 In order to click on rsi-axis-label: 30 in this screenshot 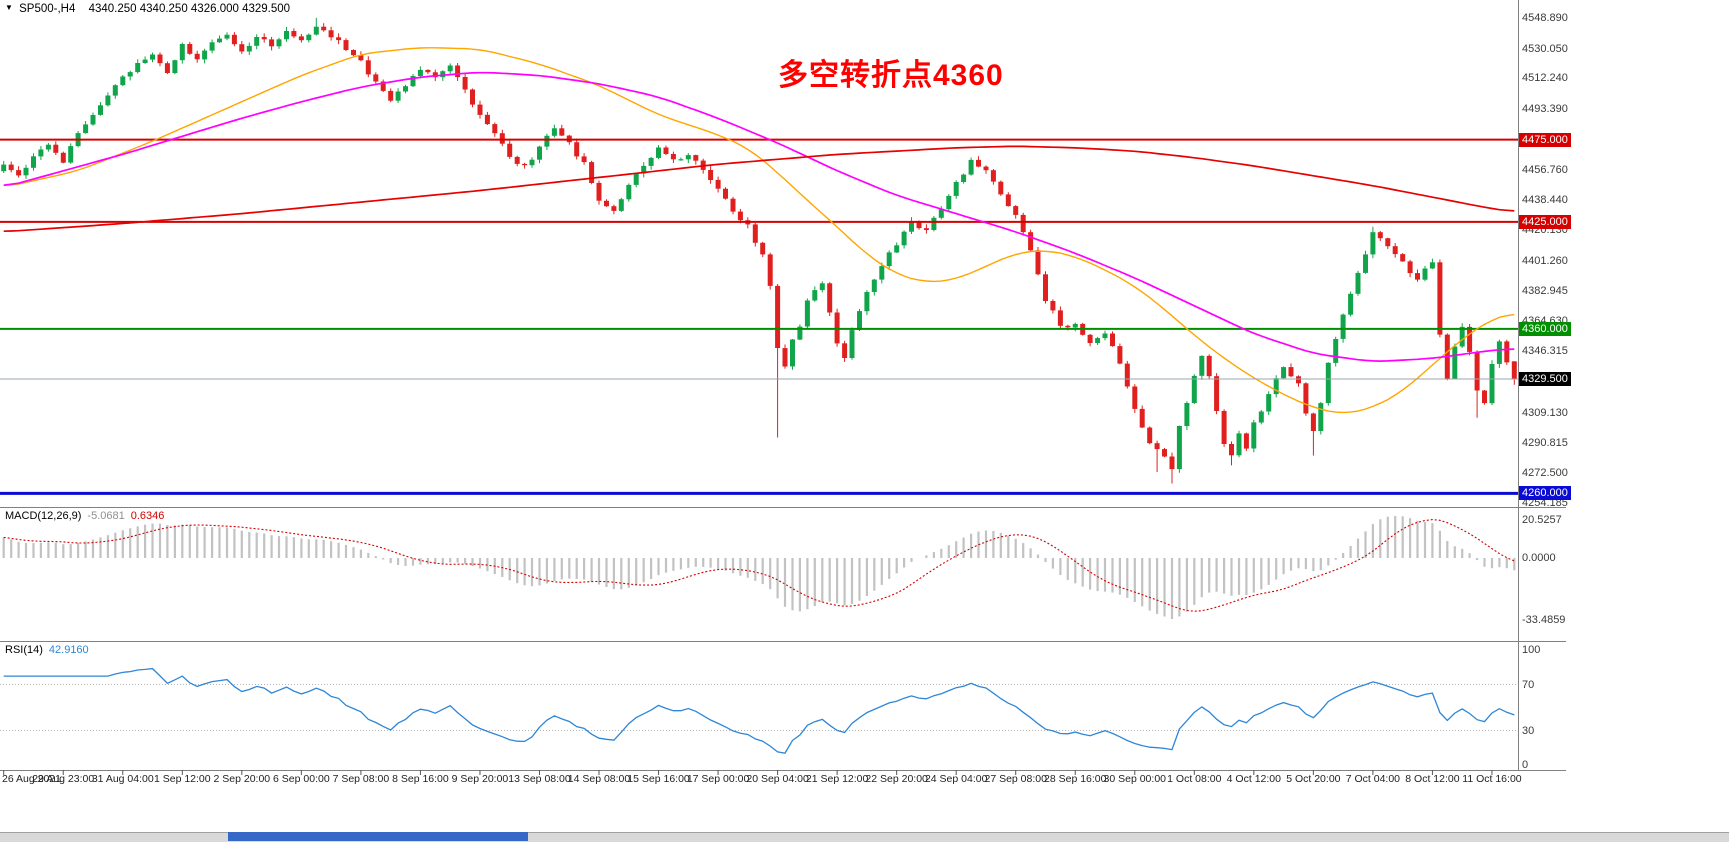, I will do `click(1528, 730)`.